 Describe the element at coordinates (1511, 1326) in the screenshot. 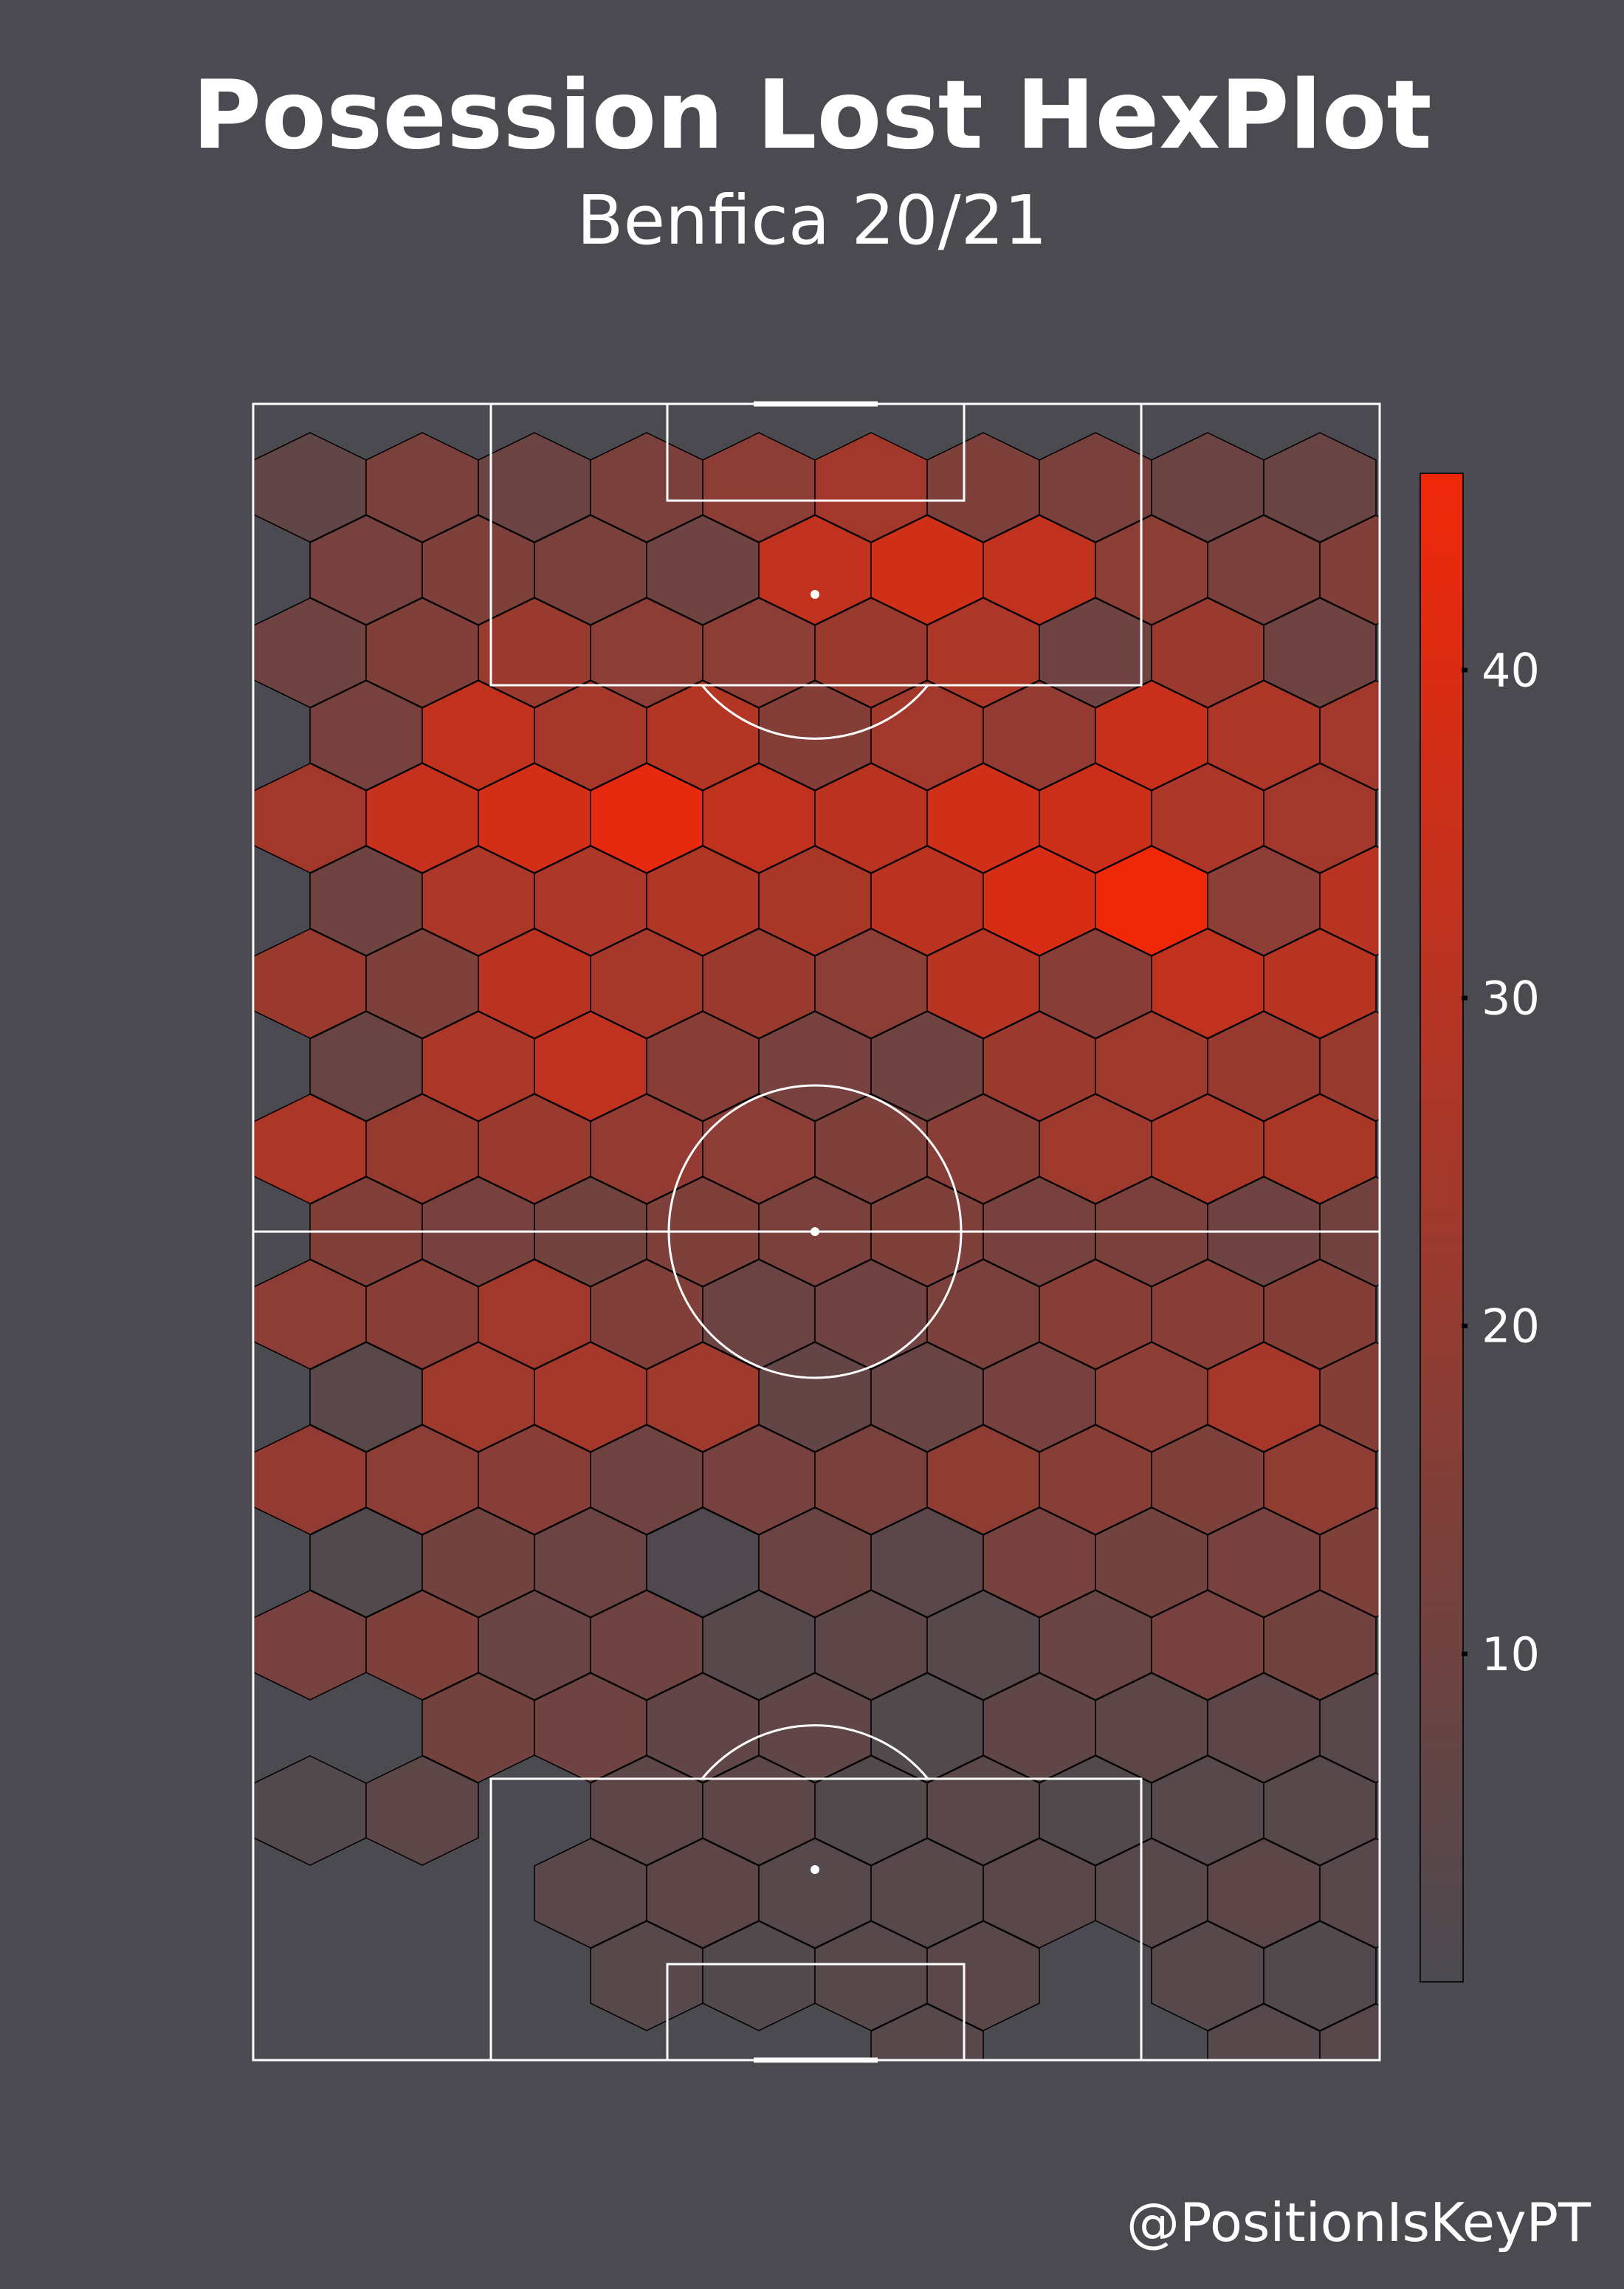

I see `colorbar-tick-label: 20` at that location.